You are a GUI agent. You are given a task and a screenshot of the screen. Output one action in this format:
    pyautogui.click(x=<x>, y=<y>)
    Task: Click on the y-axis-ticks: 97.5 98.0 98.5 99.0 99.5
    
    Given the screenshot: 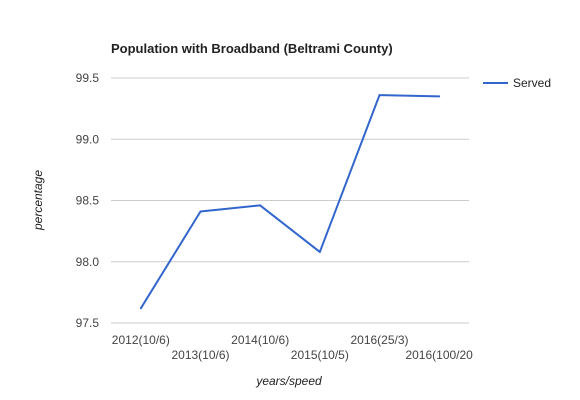 What is the action you would take?
    pyautogui.click(x=88, y=200)
    